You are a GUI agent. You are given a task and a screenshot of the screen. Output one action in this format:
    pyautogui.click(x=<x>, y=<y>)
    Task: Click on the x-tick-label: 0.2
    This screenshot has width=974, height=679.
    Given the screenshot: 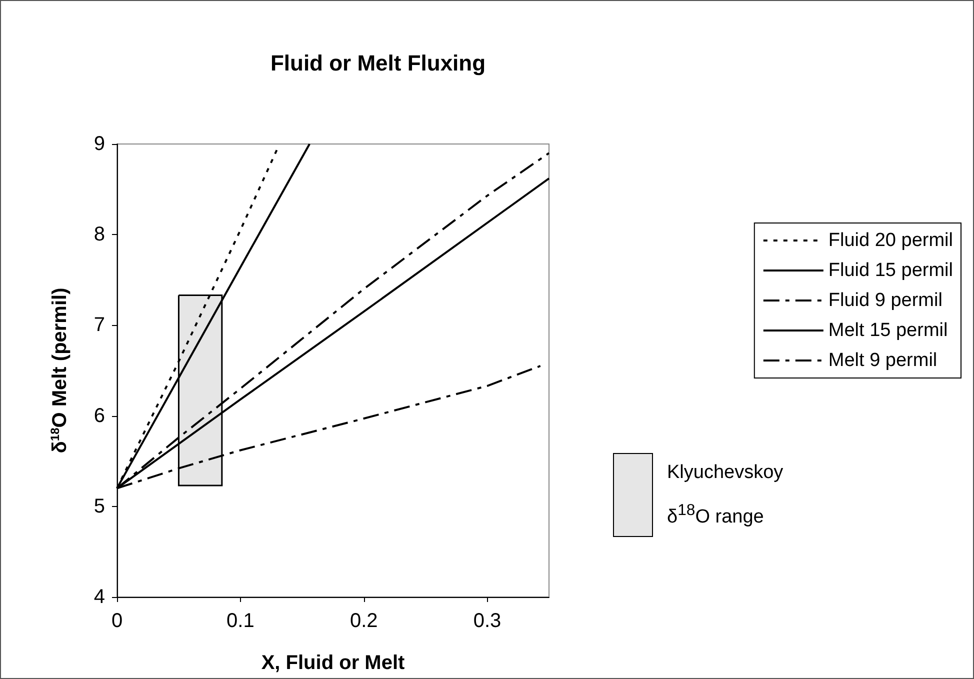 What is the action you would take?
    pyautogui.click(x=364, y=621)
    